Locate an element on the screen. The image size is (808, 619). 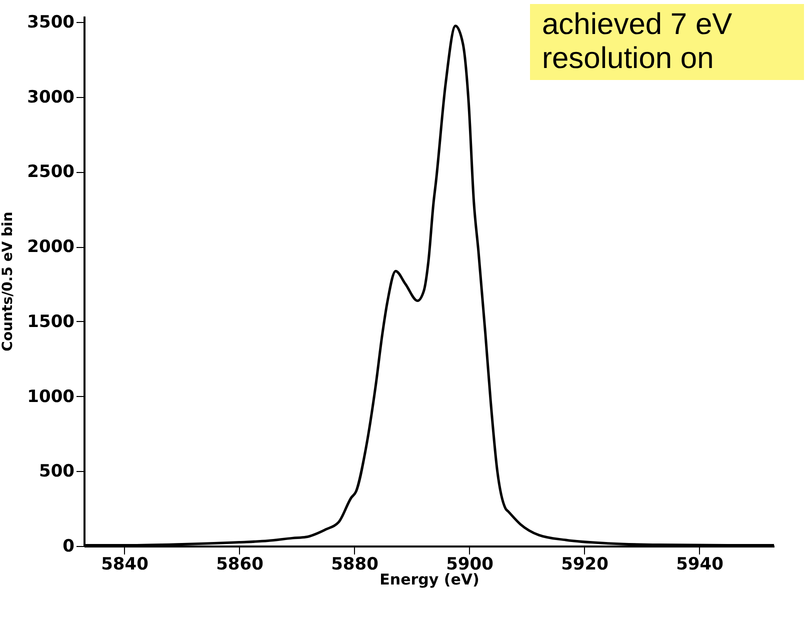
x-tick-label: 5840 is located at coordinates (125, 564).